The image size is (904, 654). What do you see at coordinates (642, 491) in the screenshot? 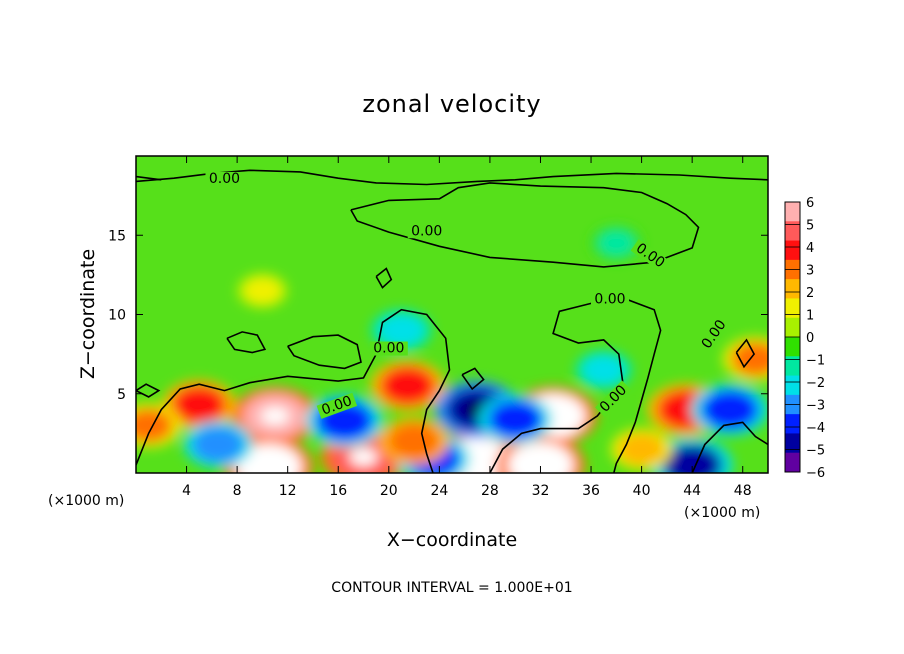
I see `x-tick-label: 40` at bounding box center [642, 491].